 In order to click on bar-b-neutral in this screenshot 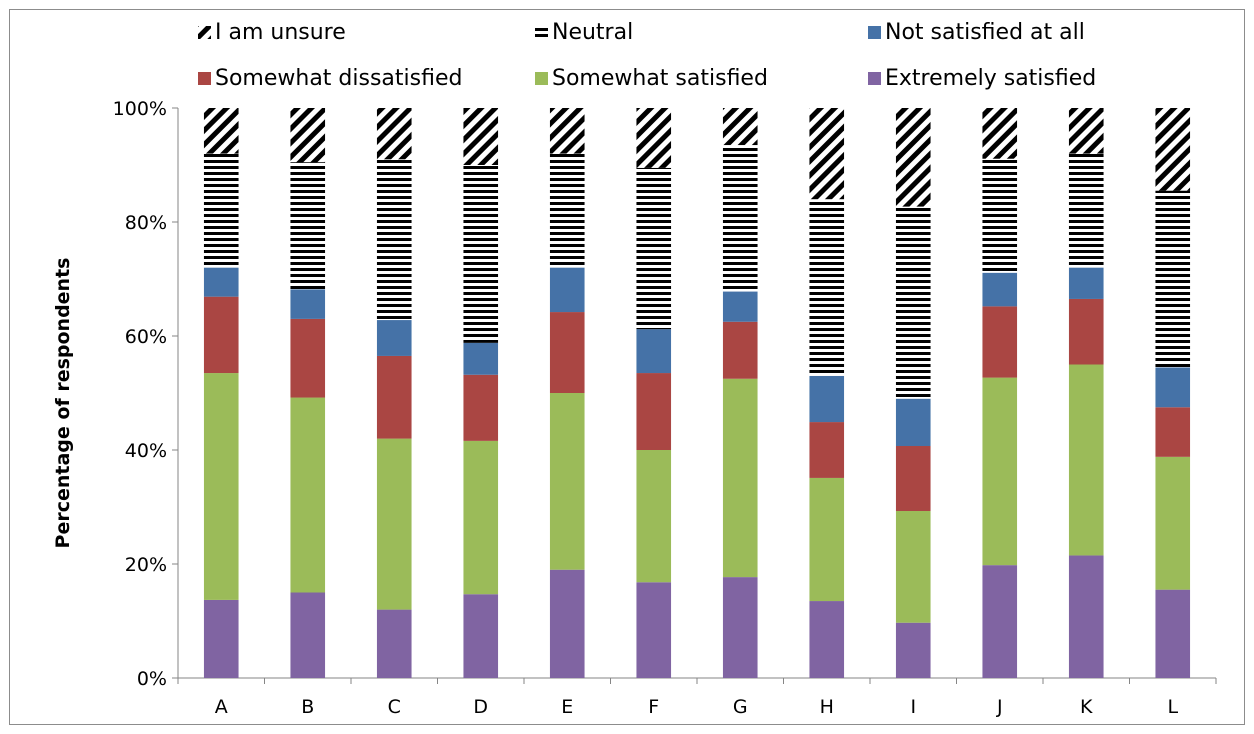, I will do `click(308, 226)`.